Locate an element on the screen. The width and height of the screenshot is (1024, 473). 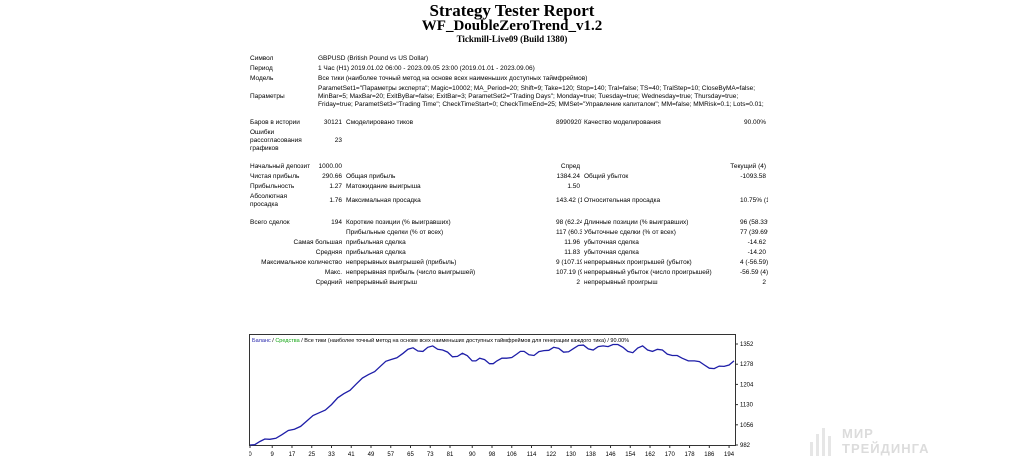
label: Чистая прибыль is located at coordinates (275, 176).